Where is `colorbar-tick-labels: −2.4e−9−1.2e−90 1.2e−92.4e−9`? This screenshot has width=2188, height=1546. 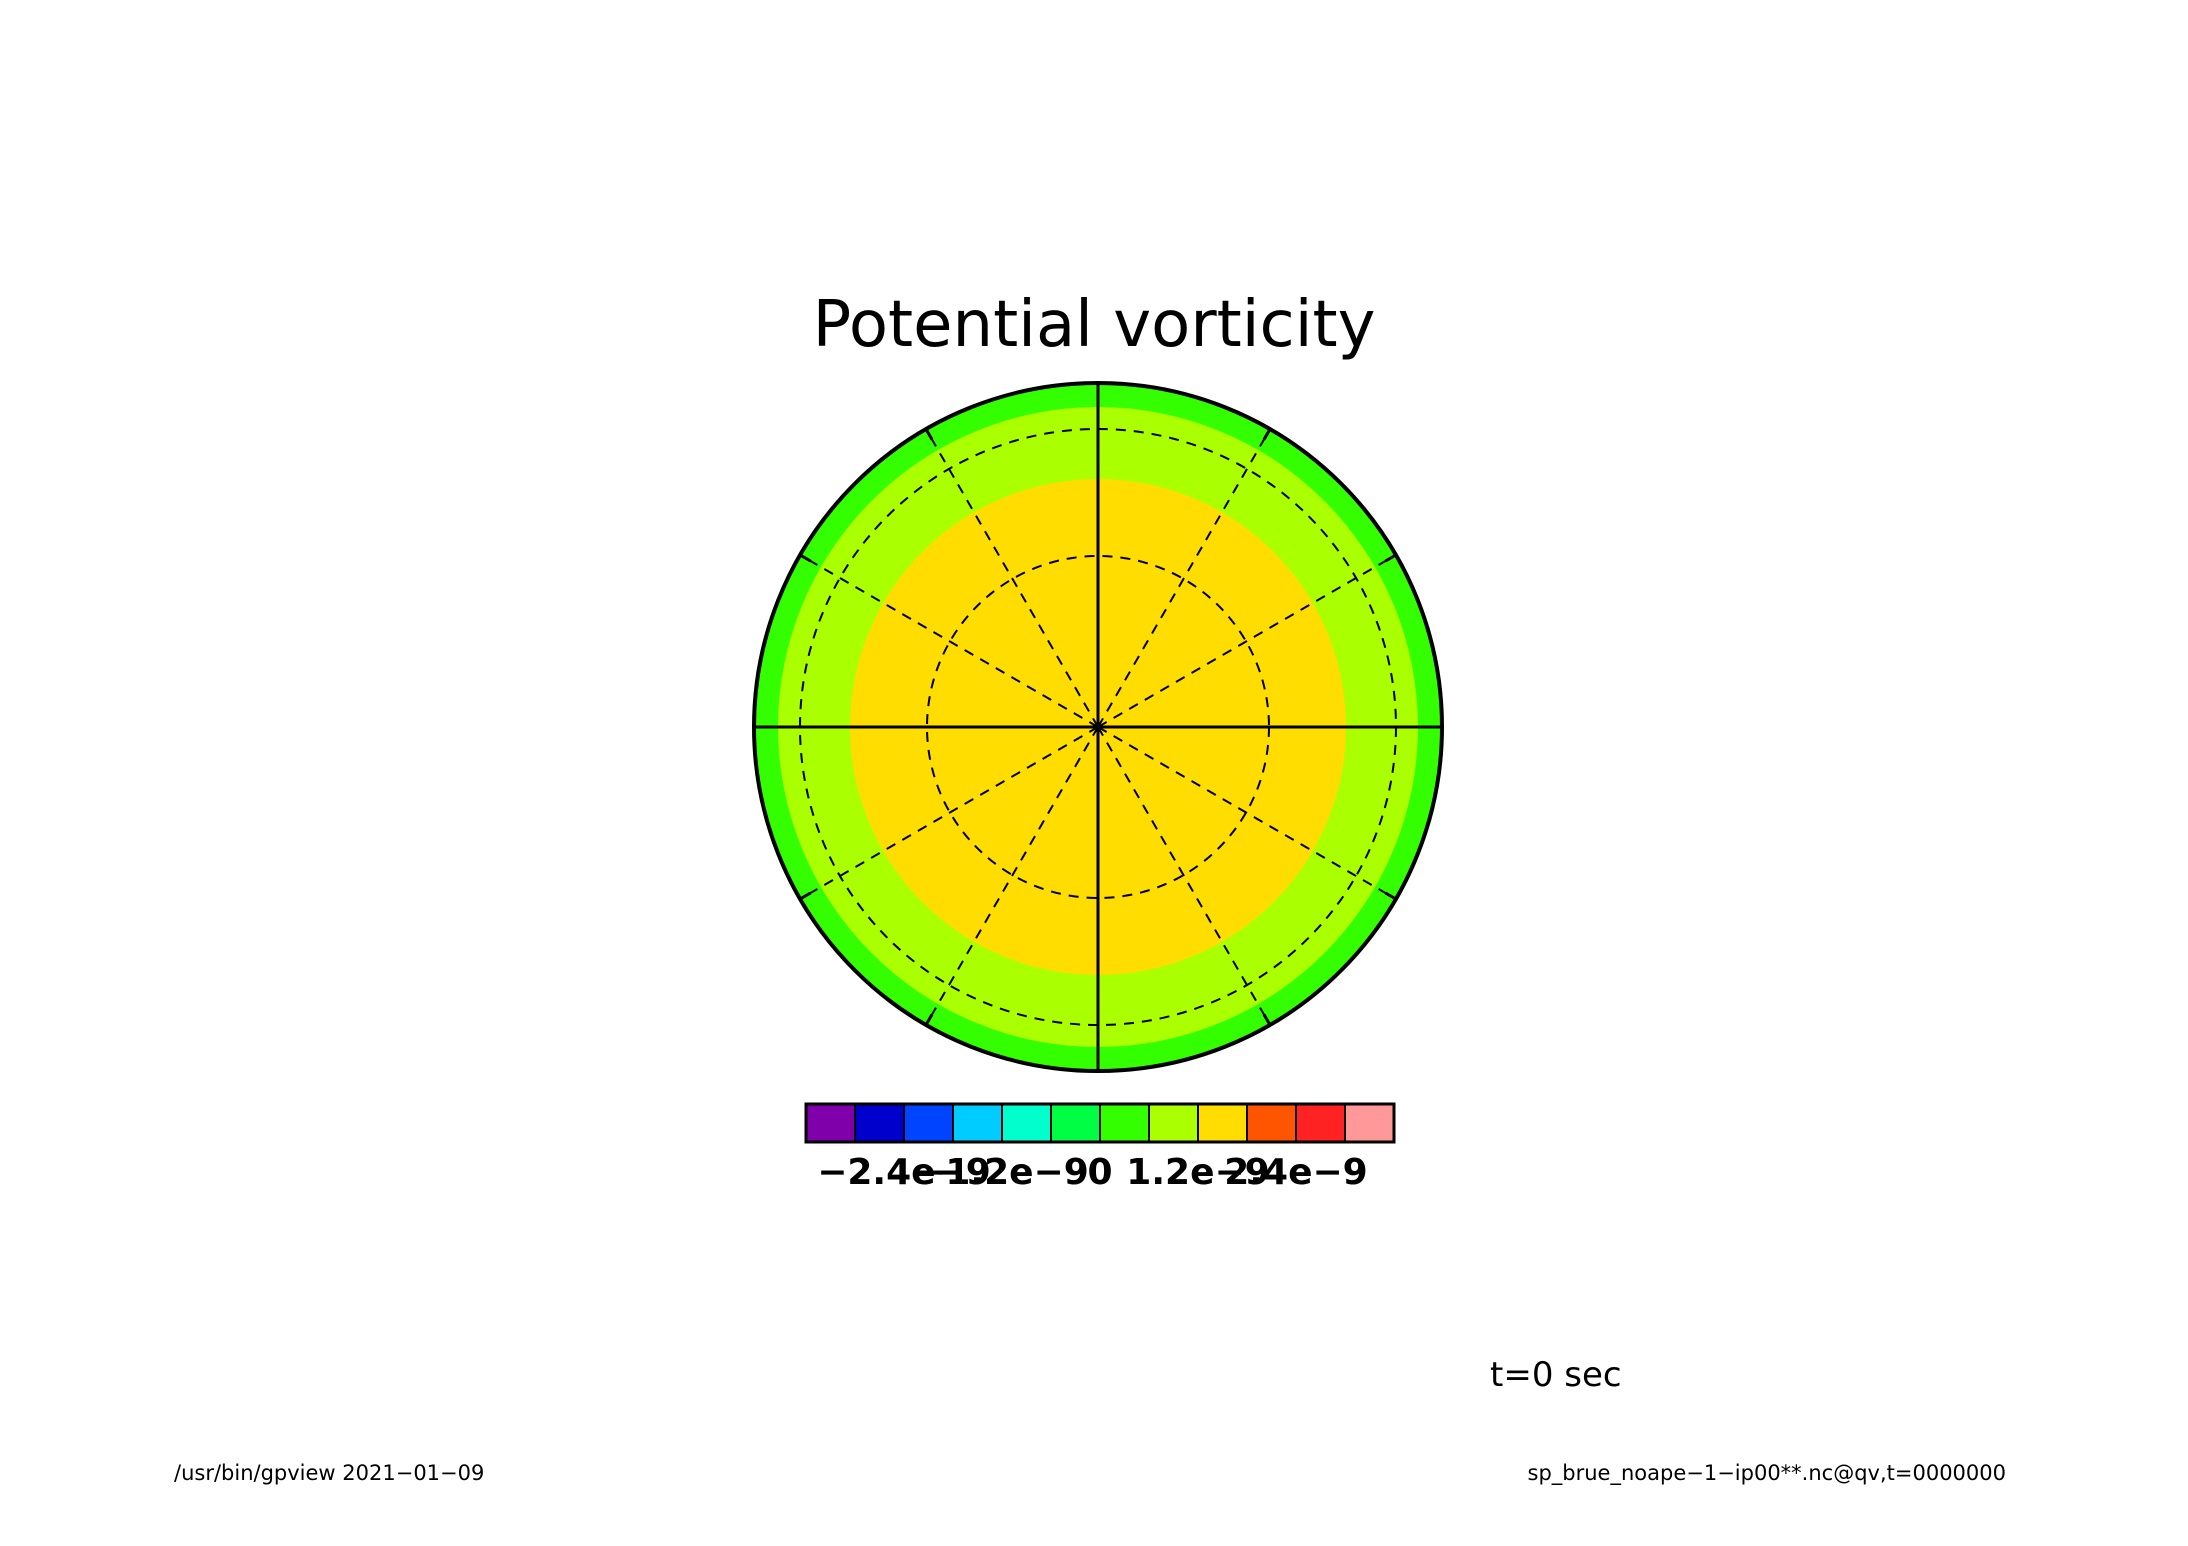 colorbar-tick-labels: −2.4e−9−1.2e−90 1.2e−92.4e−9 is located at coordinates (1092, 1172).